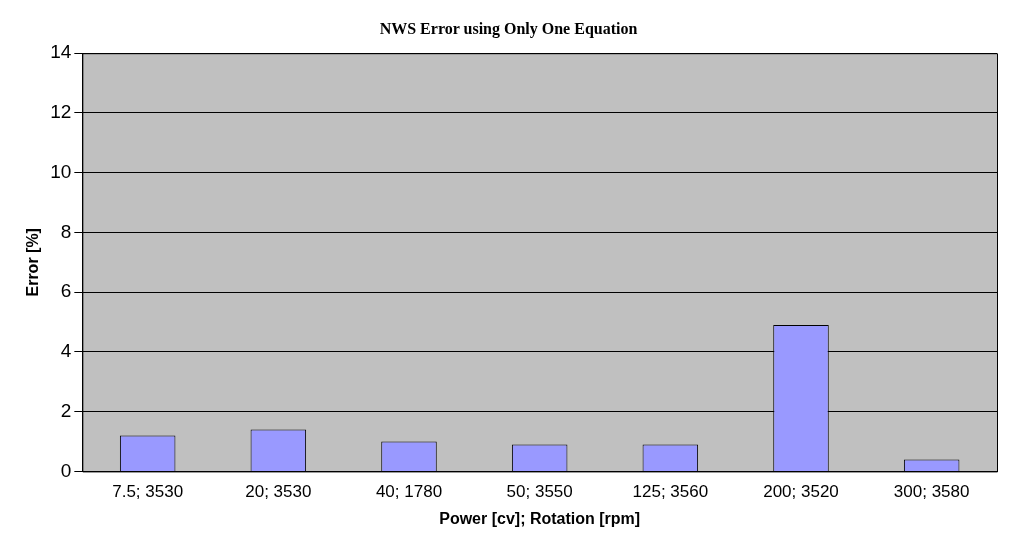 The height and width of the screenshot is (543, 1015). Describe the element at coordinates (61, 52) in the screenshot. I see `y-tick-label: 14` at that location.